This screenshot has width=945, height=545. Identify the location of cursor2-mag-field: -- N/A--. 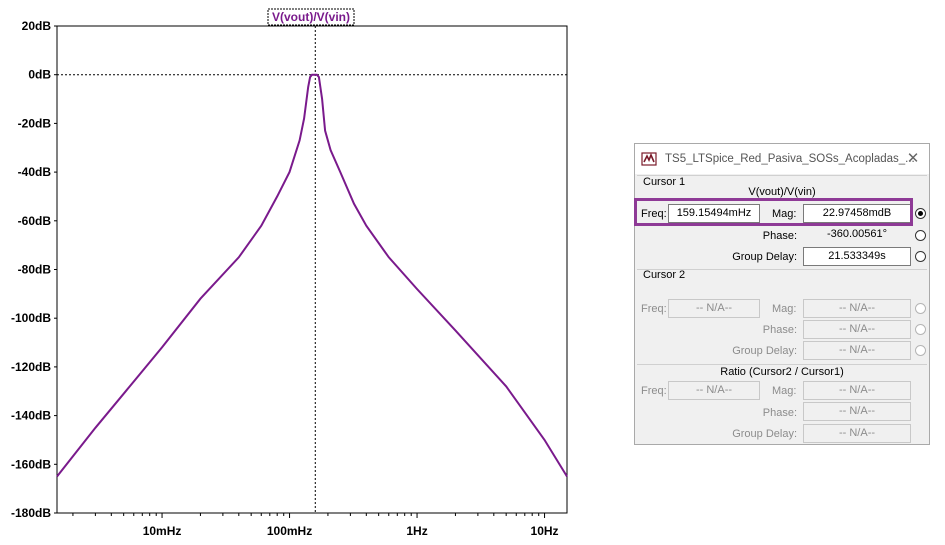
(857, 308).